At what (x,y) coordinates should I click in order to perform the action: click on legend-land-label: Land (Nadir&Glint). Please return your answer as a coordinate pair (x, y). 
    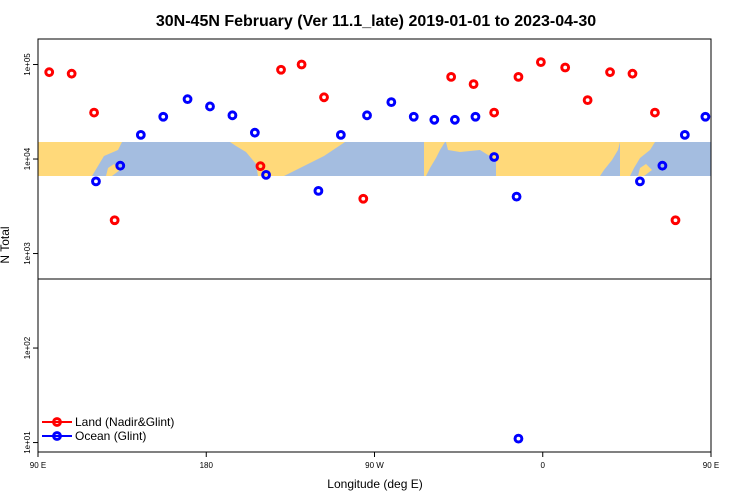
    Looking at the image, I should click on (124, 422).